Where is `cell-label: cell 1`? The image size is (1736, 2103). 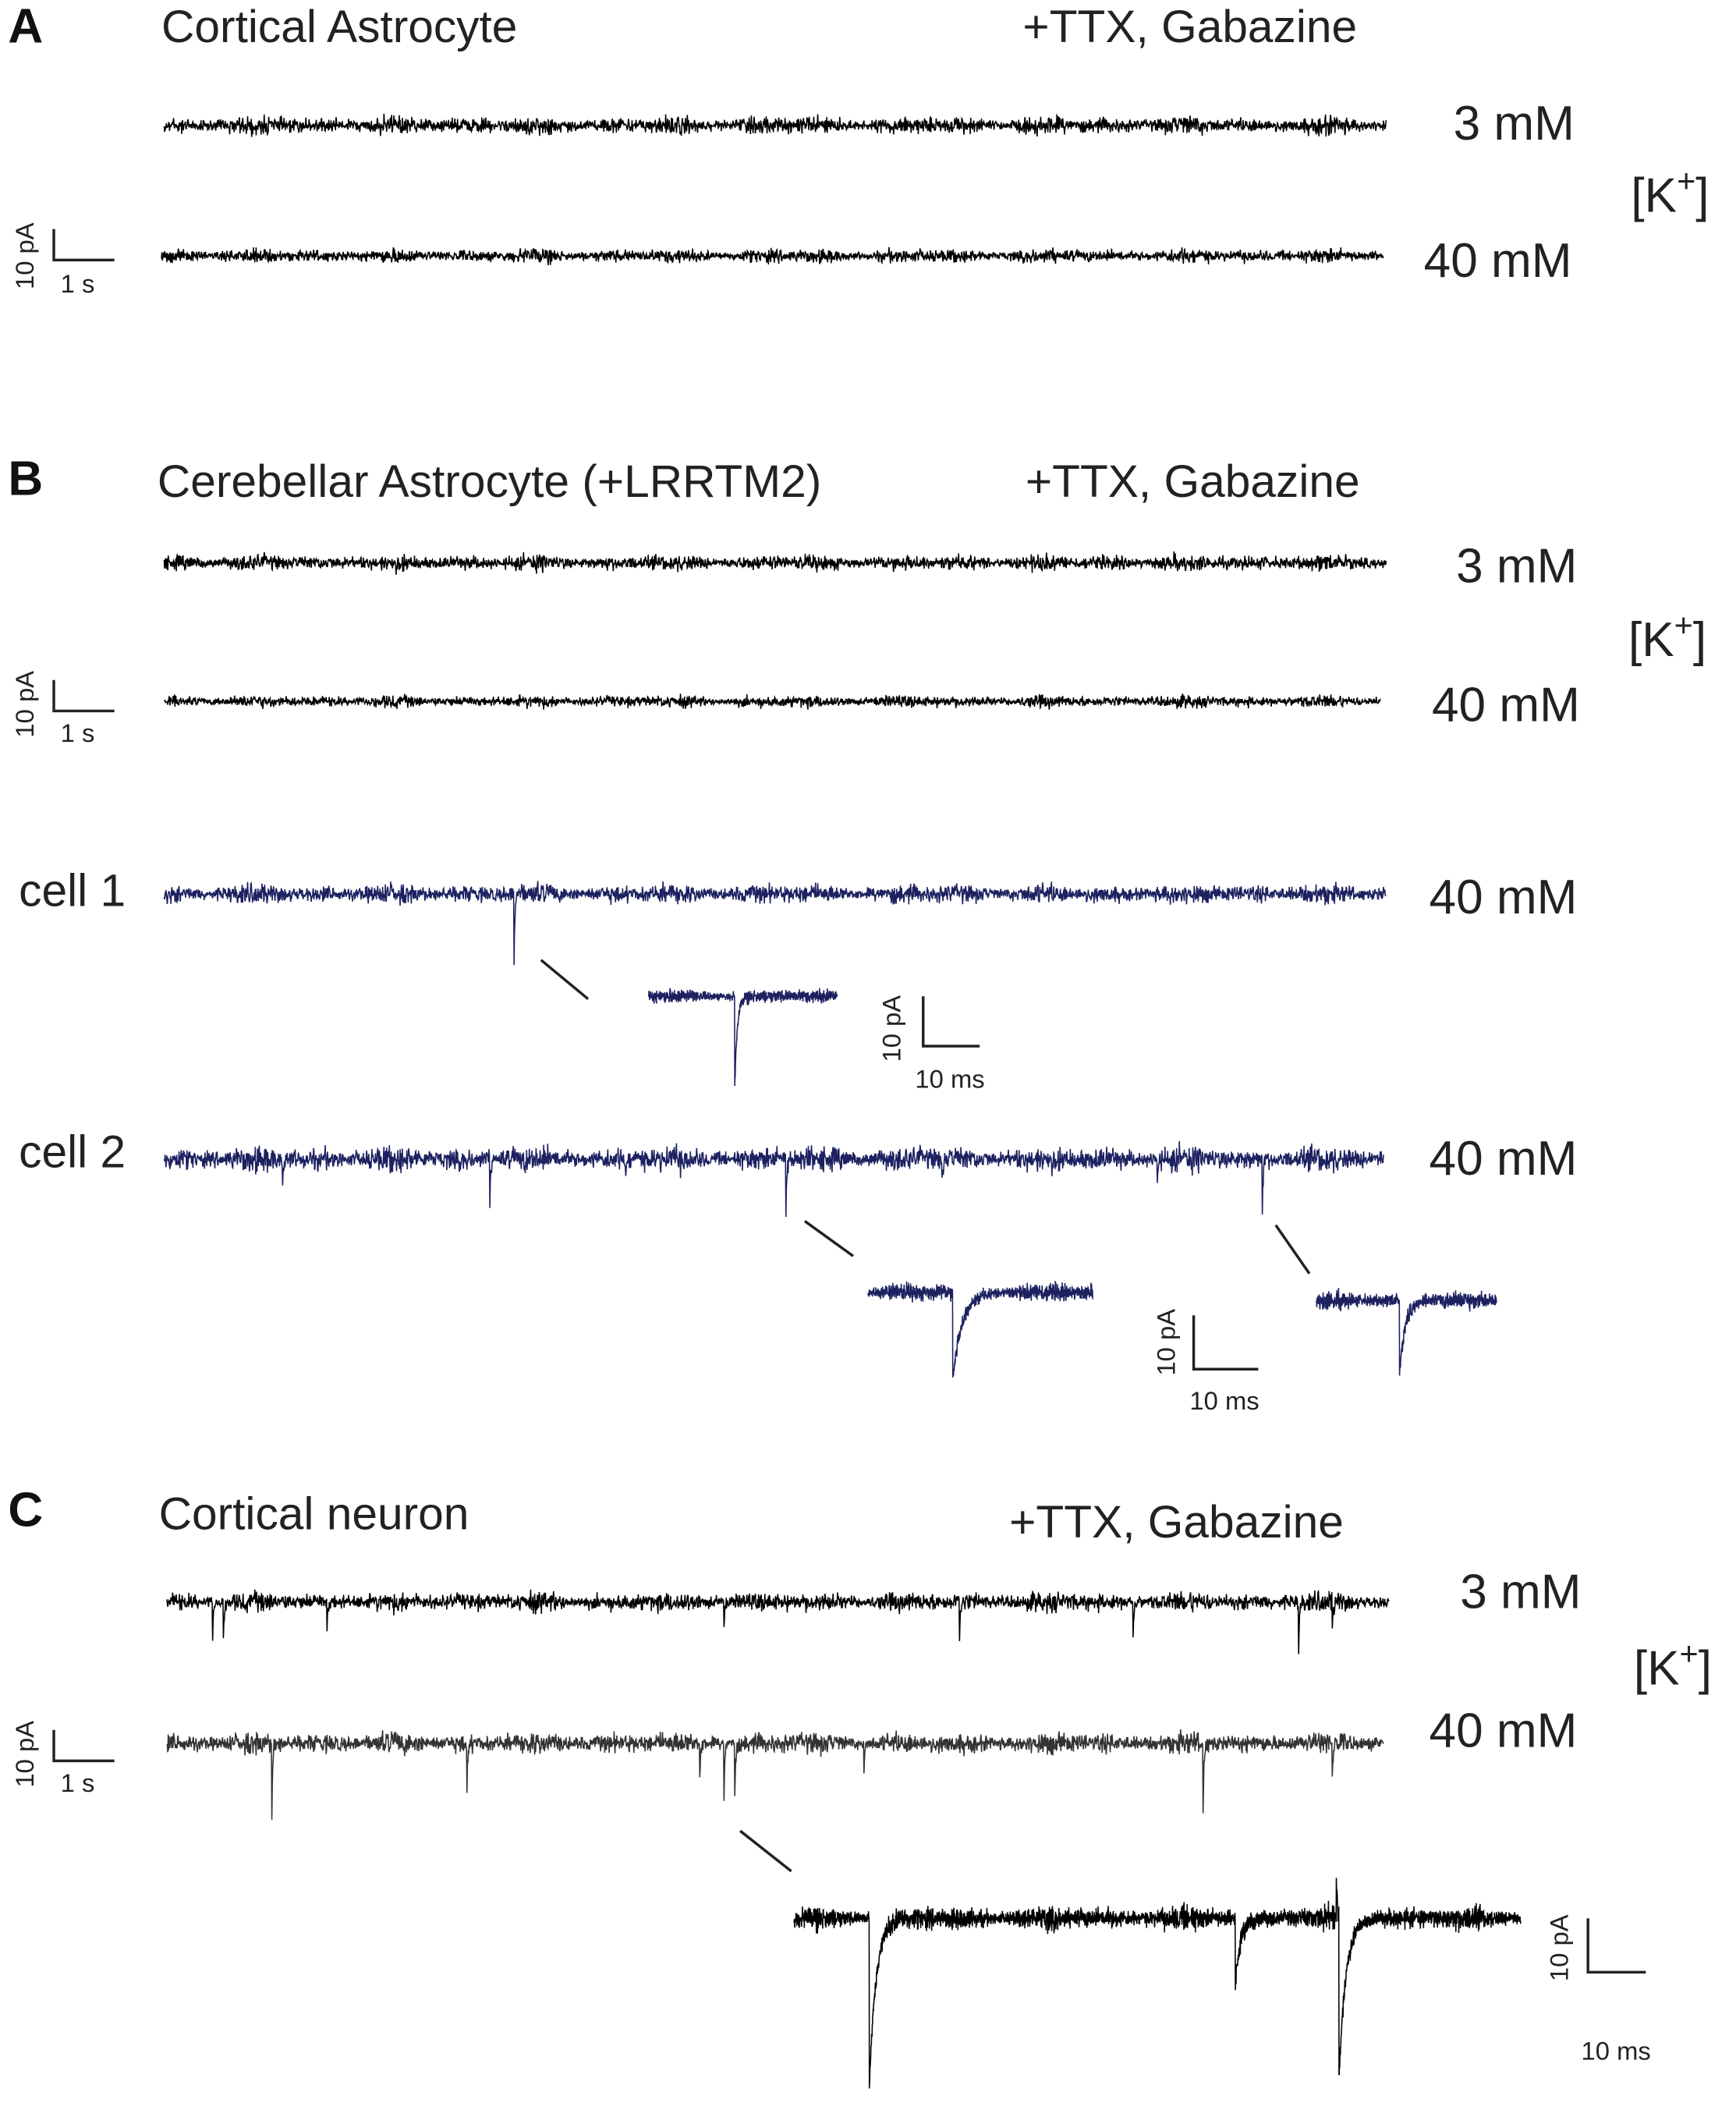
cell-label: cell 1 is located at coordinates (73, 891).